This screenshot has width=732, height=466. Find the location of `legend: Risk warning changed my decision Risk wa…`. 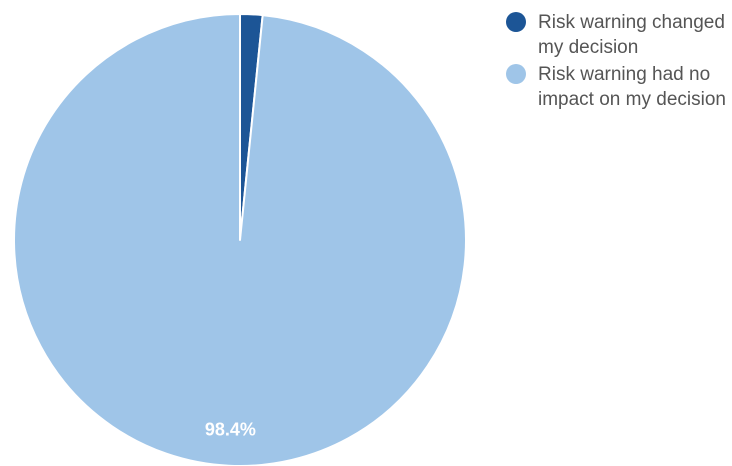

legend: Risk warning changed my decision Risk wa… is located at coordinates (618, 62).